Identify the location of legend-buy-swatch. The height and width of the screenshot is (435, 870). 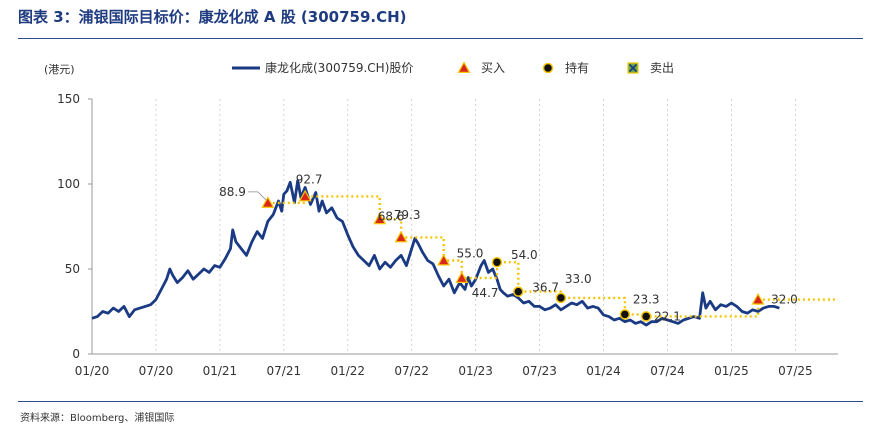
(464, 67).